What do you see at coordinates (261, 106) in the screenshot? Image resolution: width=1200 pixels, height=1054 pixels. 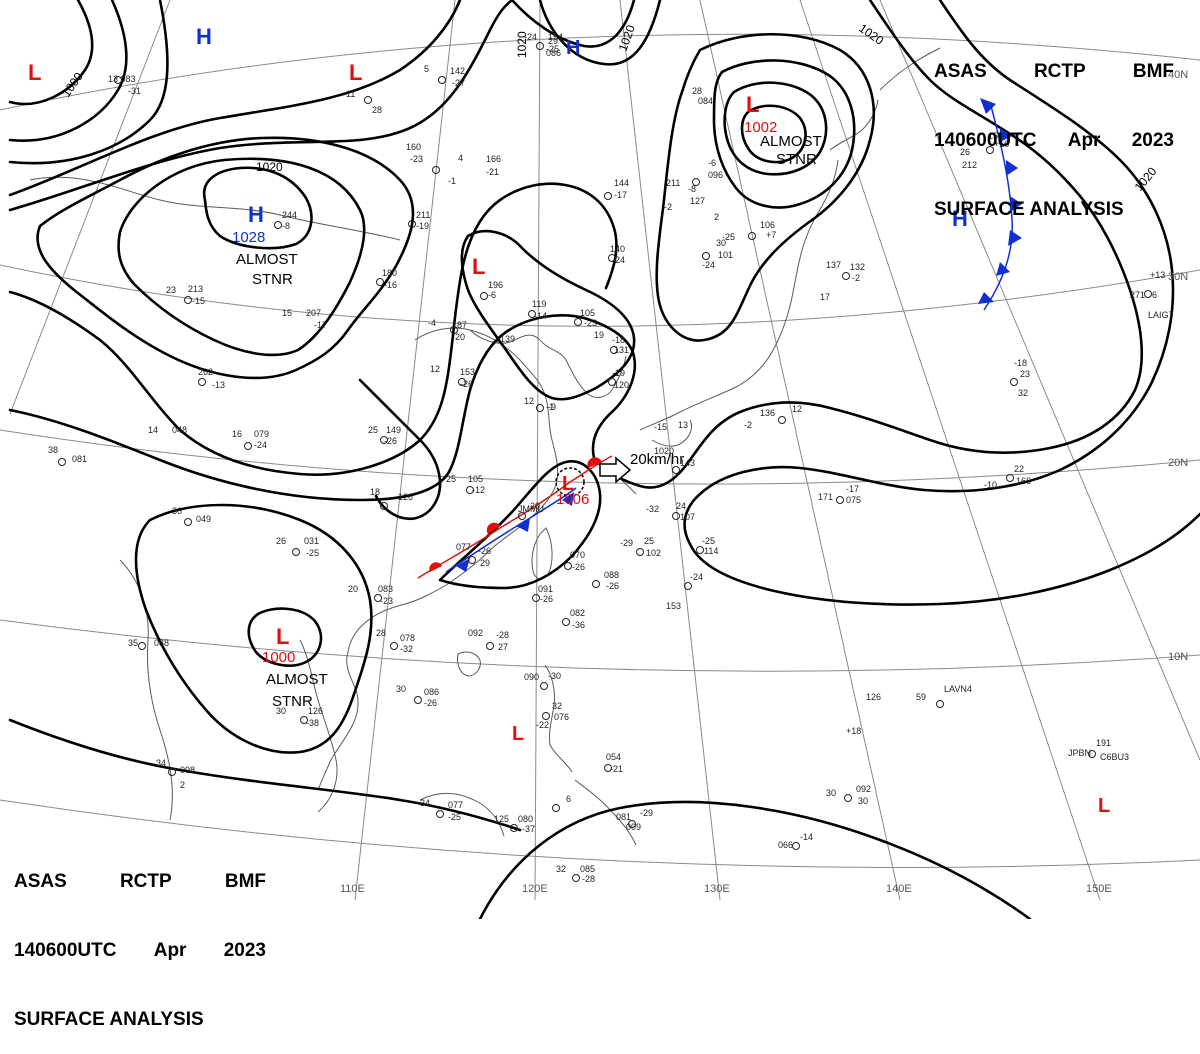 I see `isobar-north-belt` at bounding box center [261, 106].